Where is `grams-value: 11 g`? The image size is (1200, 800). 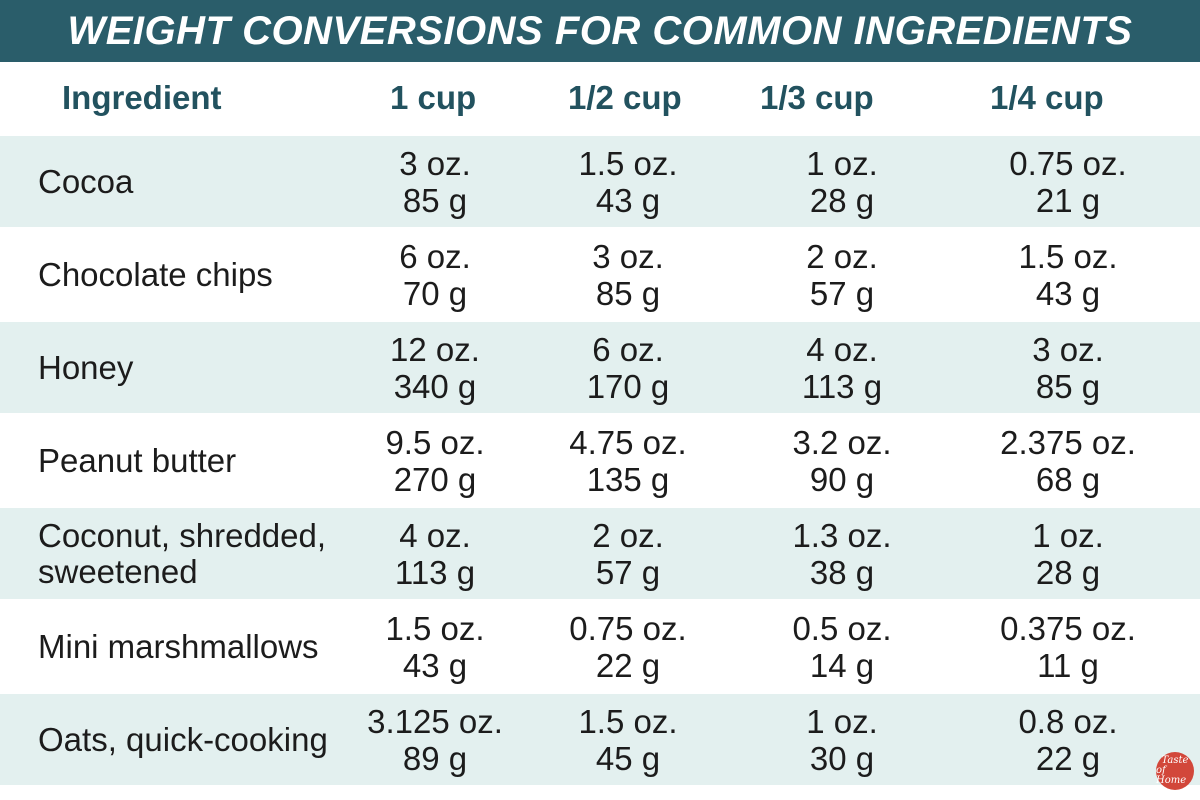 grams-value: 11 g is located at coordinates (1068, 665).